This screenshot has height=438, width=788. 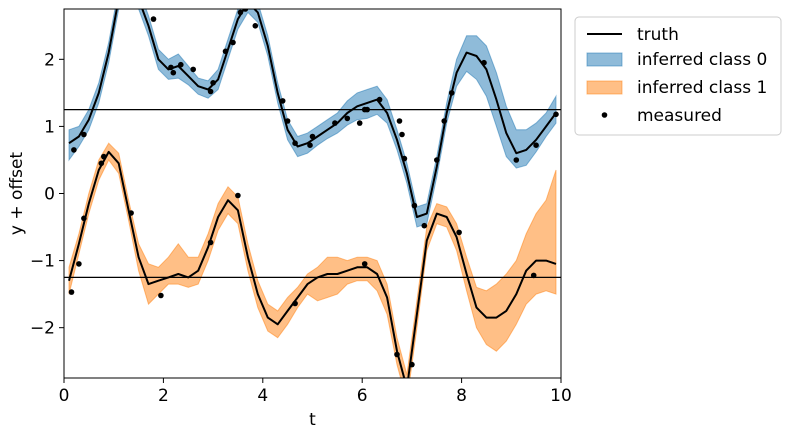 I want to click on legend-truth-label: truth, so click(x=658, y=35).